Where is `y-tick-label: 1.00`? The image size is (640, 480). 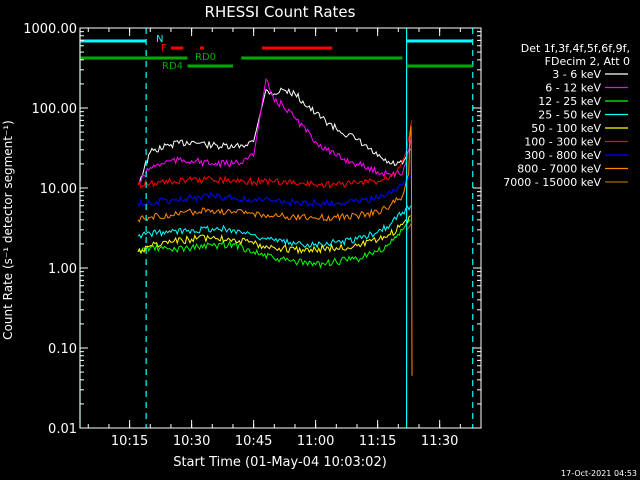
y-tick-label: 1.00 is located at coordinates (62, 269).